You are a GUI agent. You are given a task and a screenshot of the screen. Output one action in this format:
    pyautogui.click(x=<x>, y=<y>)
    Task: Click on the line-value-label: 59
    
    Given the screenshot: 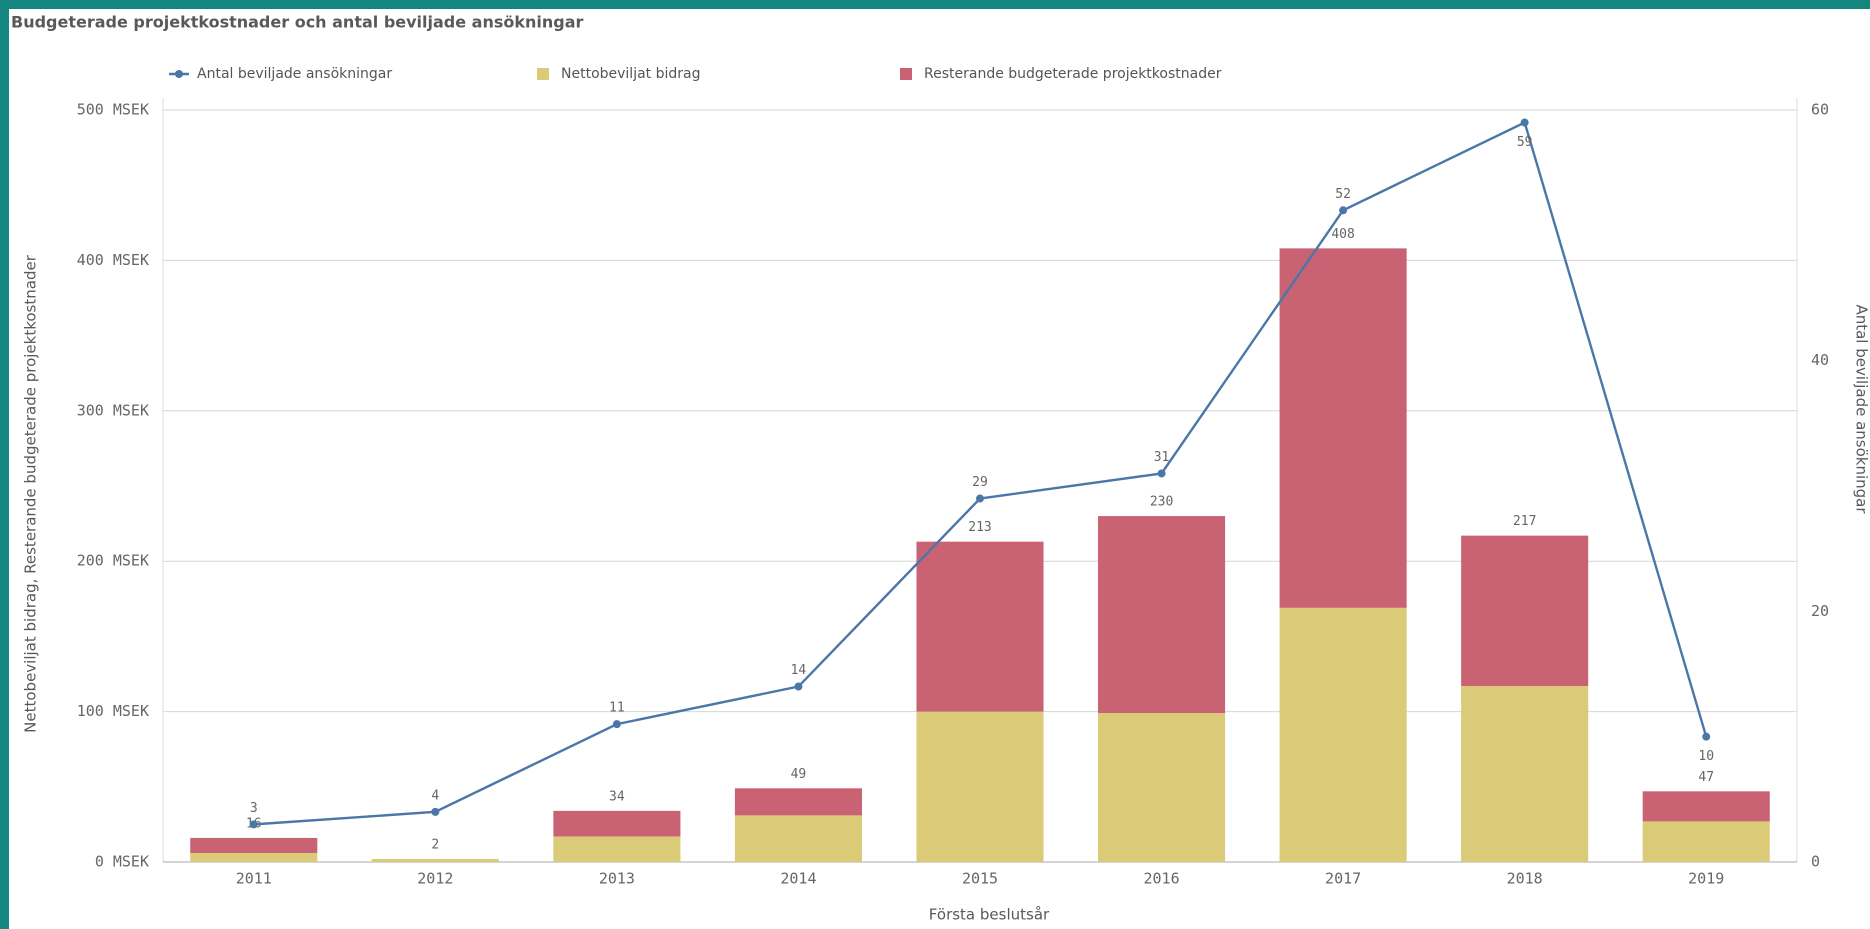 What is the action you would take?
    pyautogui.click(x=1525, y=142)
    